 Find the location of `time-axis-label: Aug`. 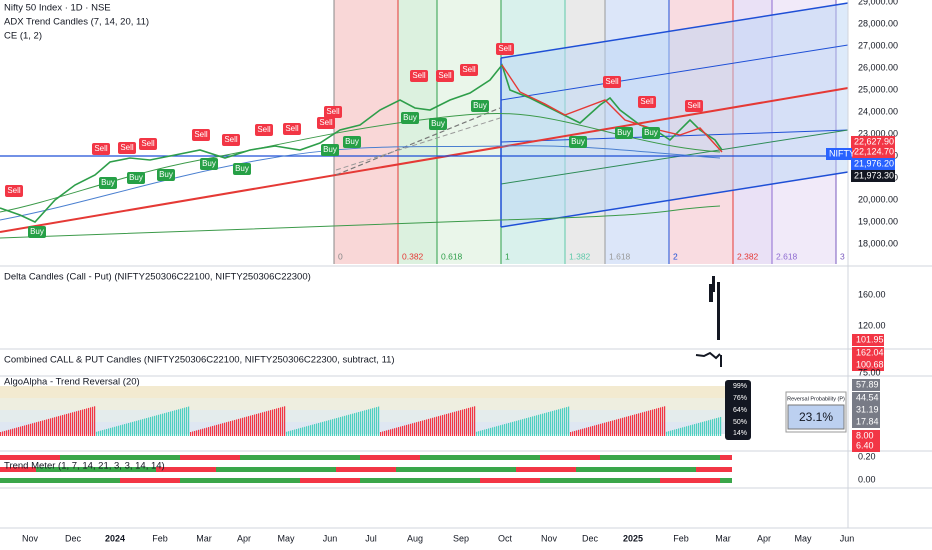

time-axis-label: Aug is located at coordinates (415, 538).